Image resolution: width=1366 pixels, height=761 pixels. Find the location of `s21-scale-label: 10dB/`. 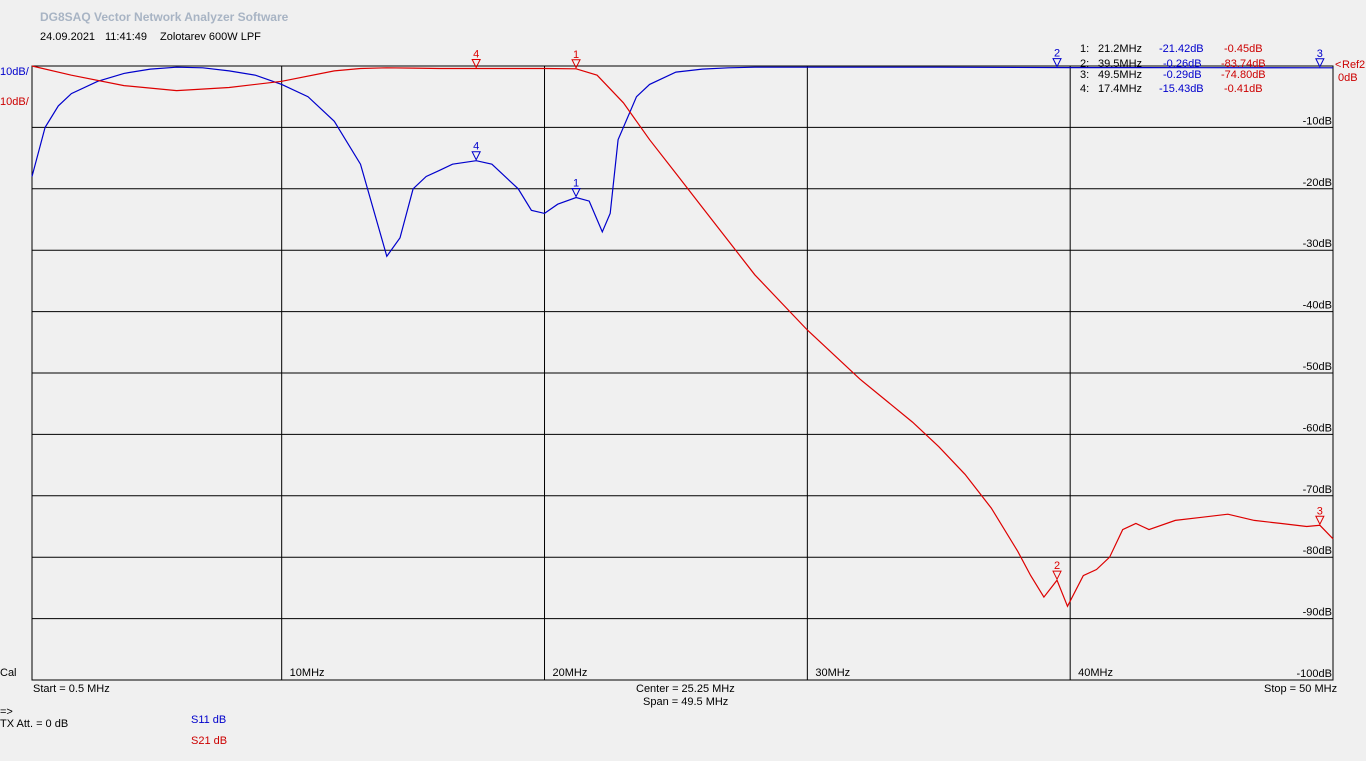

s21-scale-label: 10dB/ is located at coordinates (14, 102).